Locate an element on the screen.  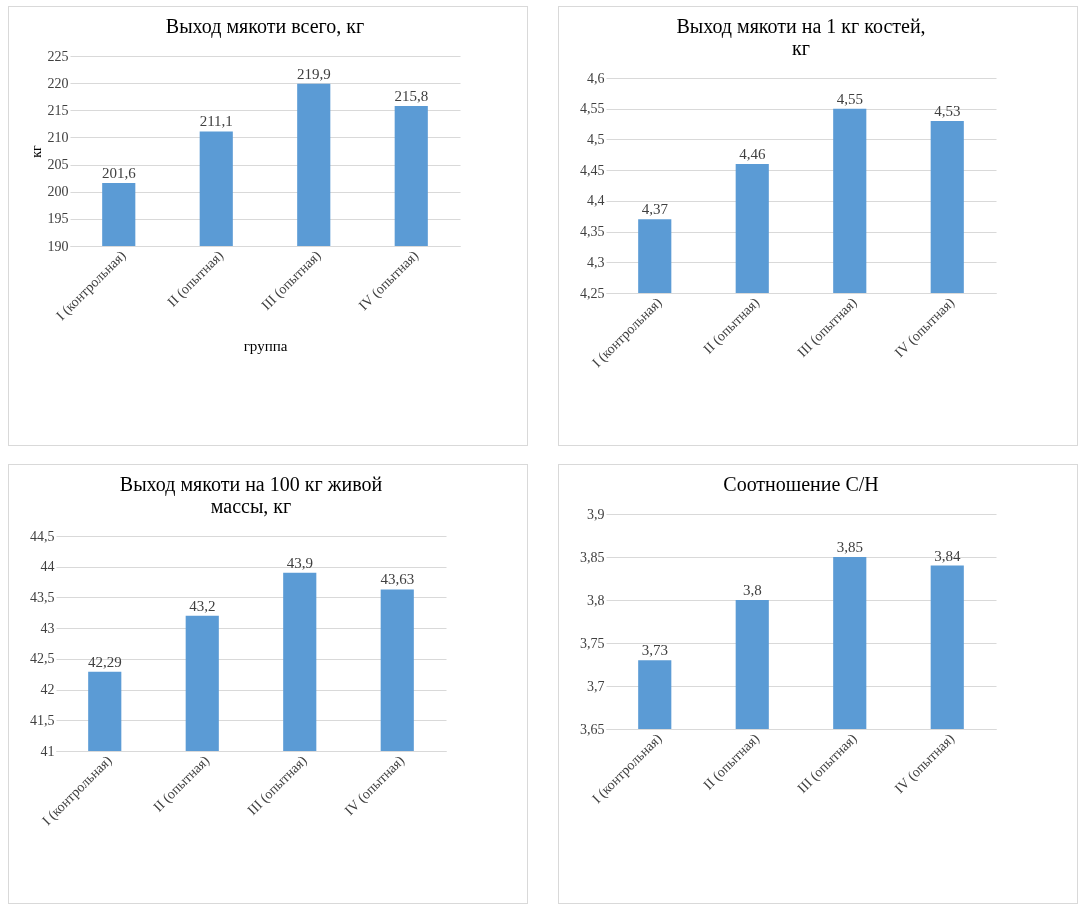
data-label: 3,8 is located at coordinates (752, 590).